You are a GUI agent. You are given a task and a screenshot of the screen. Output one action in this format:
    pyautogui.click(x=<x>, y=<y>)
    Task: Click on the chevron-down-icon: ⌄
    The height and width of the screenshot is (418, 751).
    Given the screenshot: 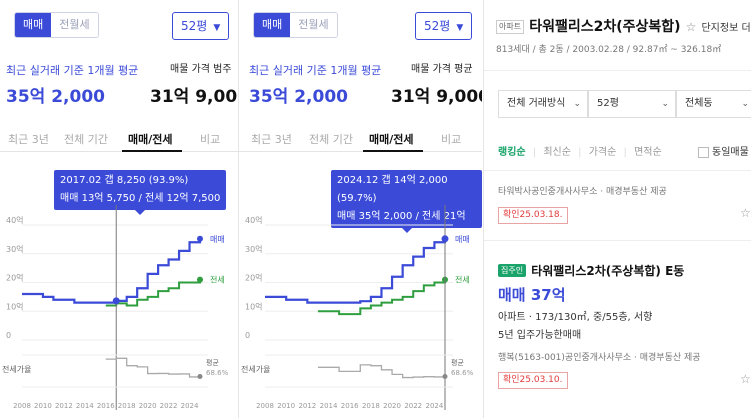 What is the action you would take?
    pyautogui.click(x=745, y=104)
    